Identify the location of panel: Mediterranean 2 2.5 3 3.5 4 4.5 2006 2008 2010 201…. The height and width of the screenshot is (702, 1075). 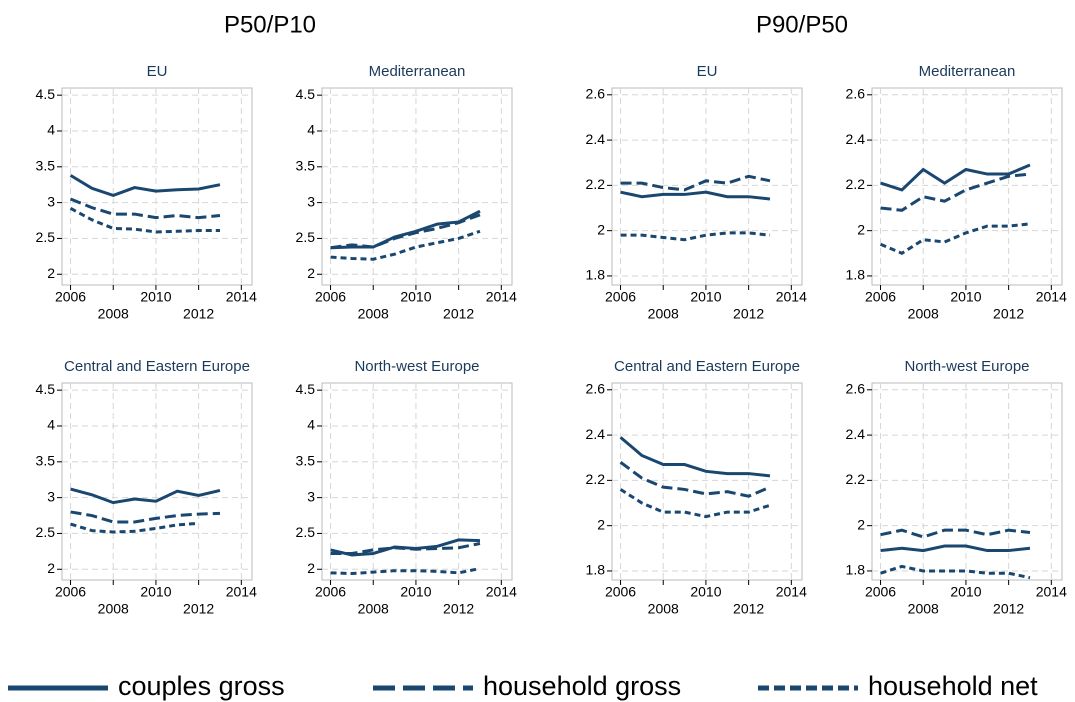
(407, 192).